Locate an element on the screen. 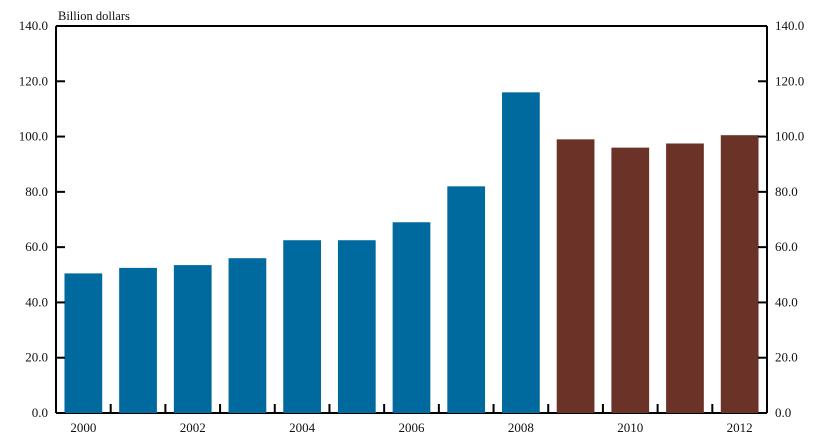  unit-label: Billion dollars is located at coordinates (94, 16).